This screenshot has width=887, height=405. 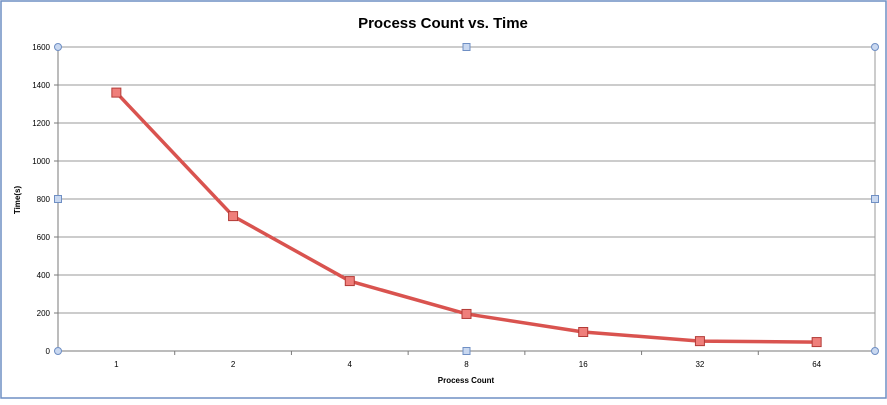 What do you see at coordinates (443, 23) in the screenshot?
I see `chart-title: Process Count vs. Time` at bounding box center [443, 23].